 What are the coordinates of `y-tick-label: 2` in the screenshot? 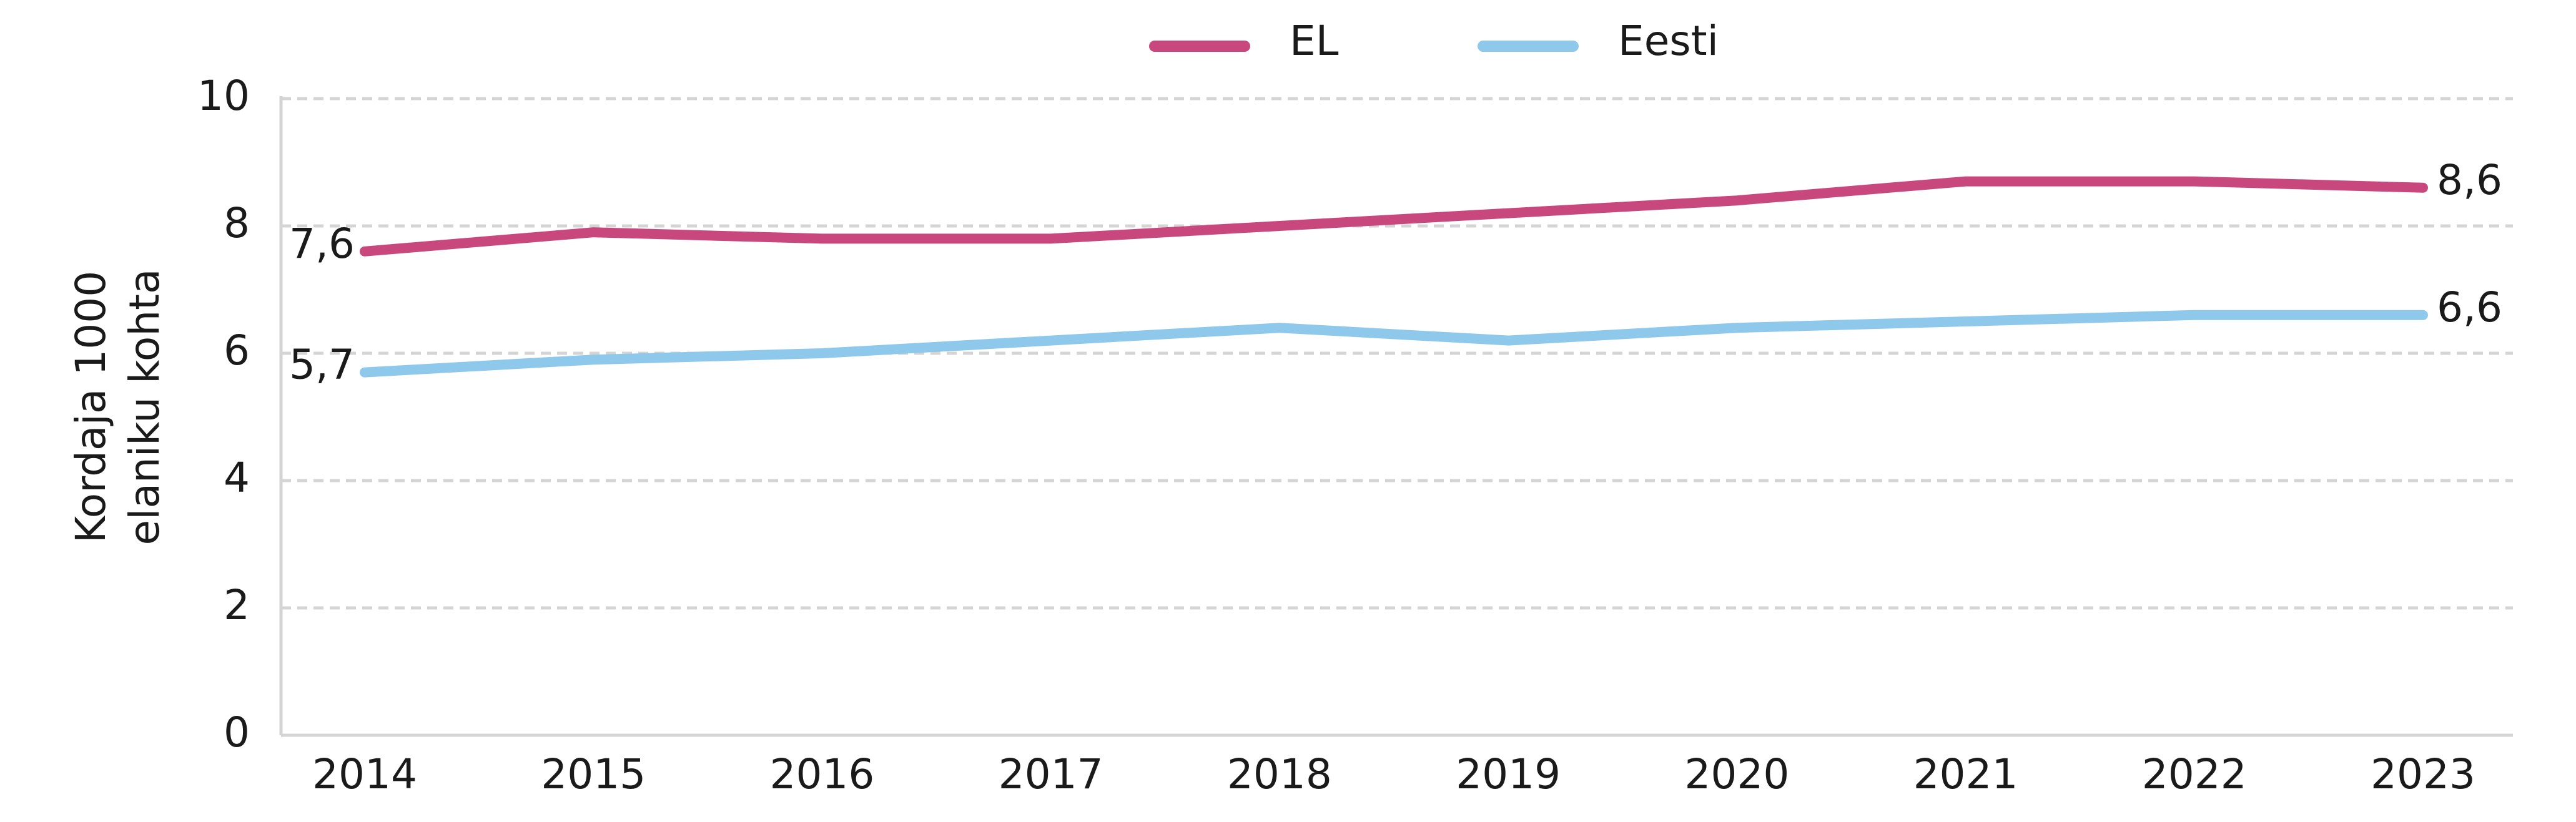 It's located at (237, 605).